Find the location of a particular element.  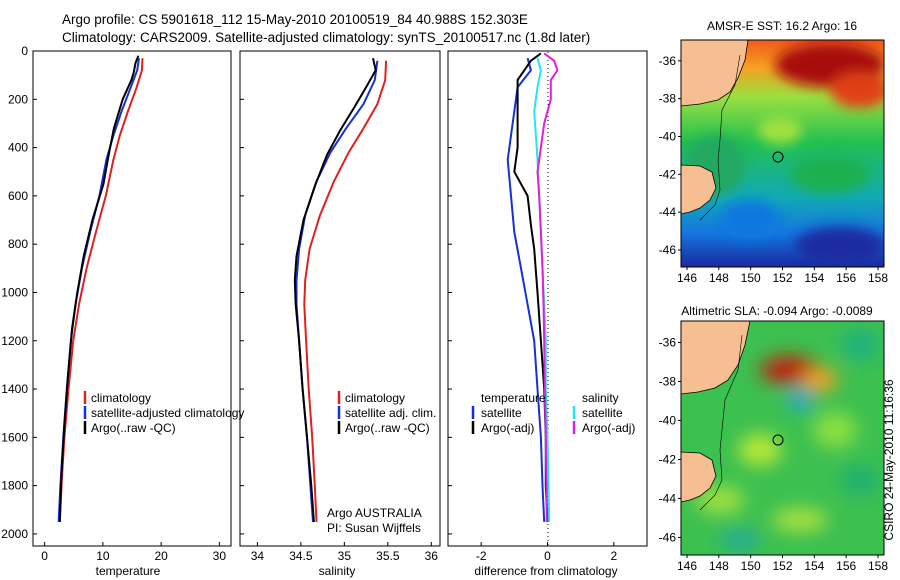

depth-tick-label: 0 is located at coordinates (24, 51).